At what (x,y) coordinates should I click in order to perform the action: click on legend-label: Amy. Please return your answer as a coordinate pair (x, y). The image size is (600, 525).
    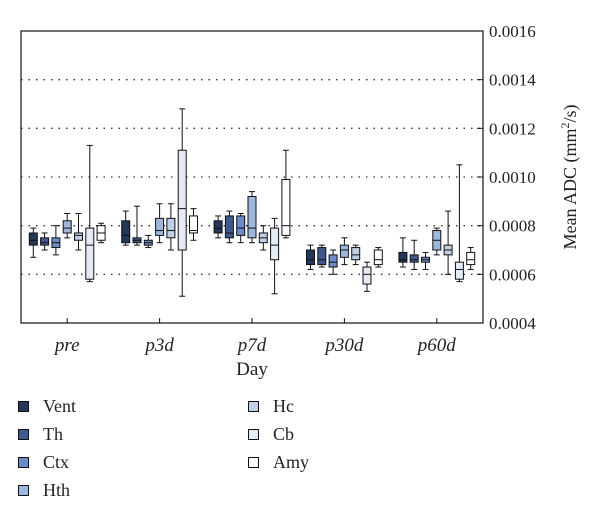
    Looking at the image, I should click on (291, 462).